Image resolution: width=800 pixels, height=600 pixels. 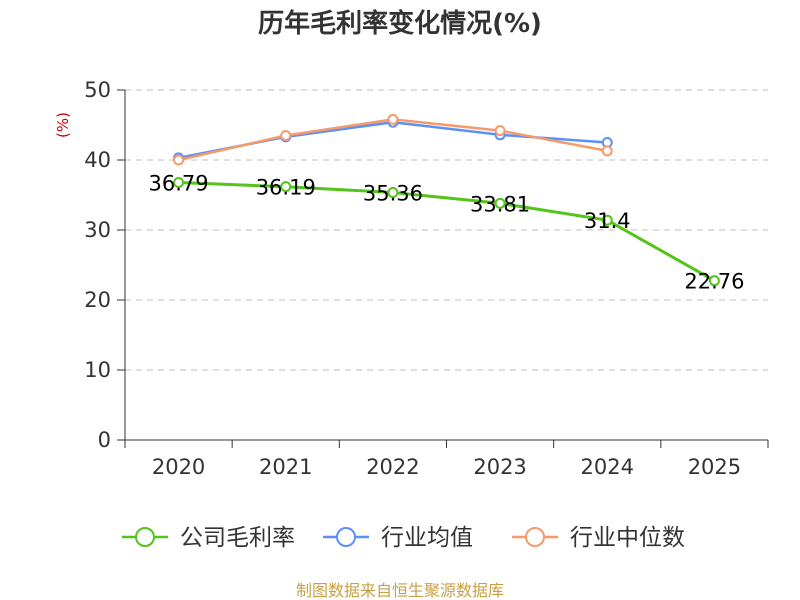 I want to click on data-label: 33.81, so click(x=500, y=204).